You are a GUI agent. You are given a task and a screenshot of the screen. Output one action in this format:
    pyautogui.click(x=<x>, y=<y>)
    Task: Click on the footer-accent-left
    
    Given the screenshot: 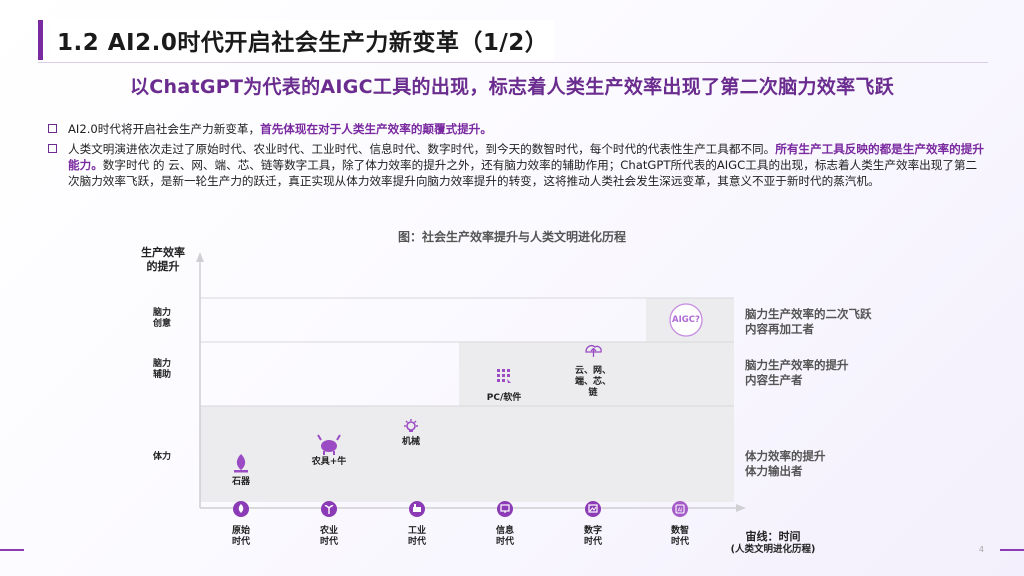 What is the action you would take?
    pyautogui.click(x=12, y=550)
    